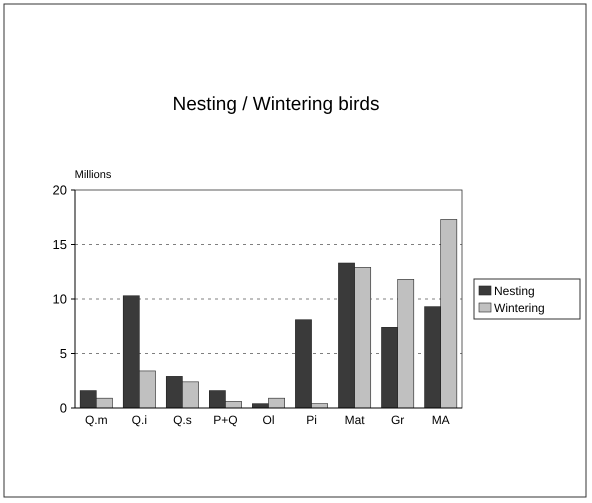 The image size is (592, 503). What do you see at coordinates (182, 420) in the screenshot?
I see `x-tick-label: Q.s` at bounding box center [182, 420].